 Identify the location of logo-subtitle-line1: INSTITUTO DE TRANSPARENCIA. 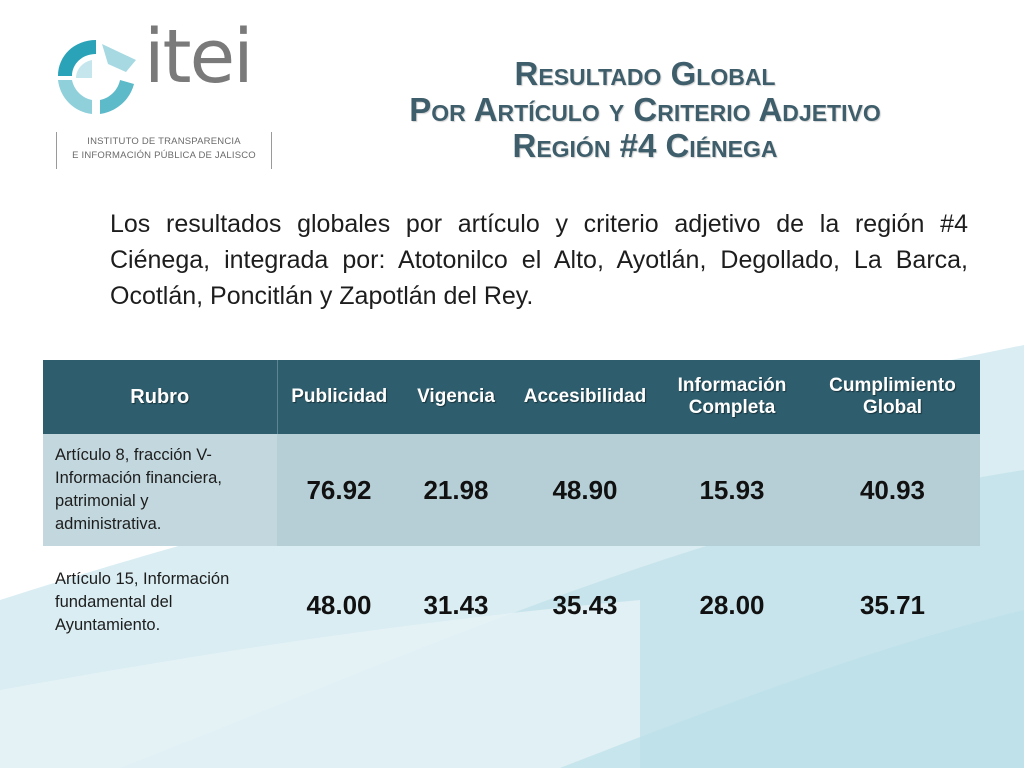
(164, 141).